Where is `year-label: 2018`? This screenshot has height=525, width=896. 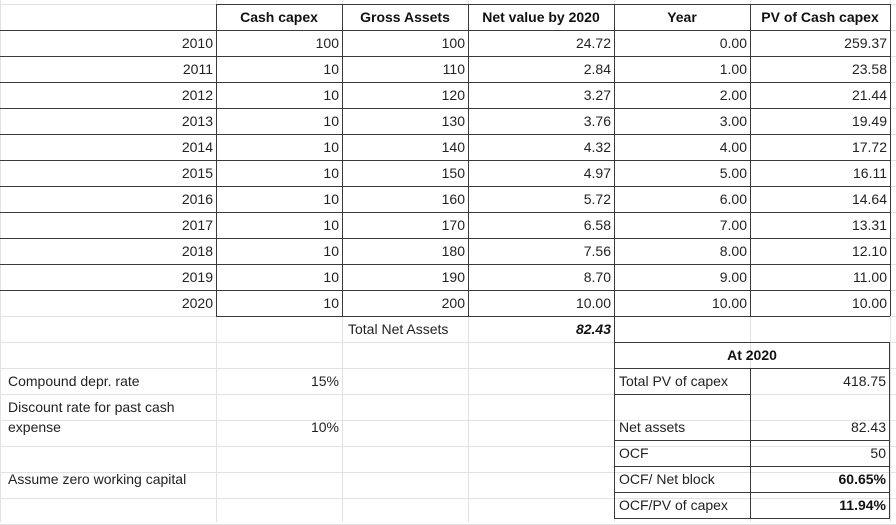
year-label: 2018 is located at coordinates (197, 251).